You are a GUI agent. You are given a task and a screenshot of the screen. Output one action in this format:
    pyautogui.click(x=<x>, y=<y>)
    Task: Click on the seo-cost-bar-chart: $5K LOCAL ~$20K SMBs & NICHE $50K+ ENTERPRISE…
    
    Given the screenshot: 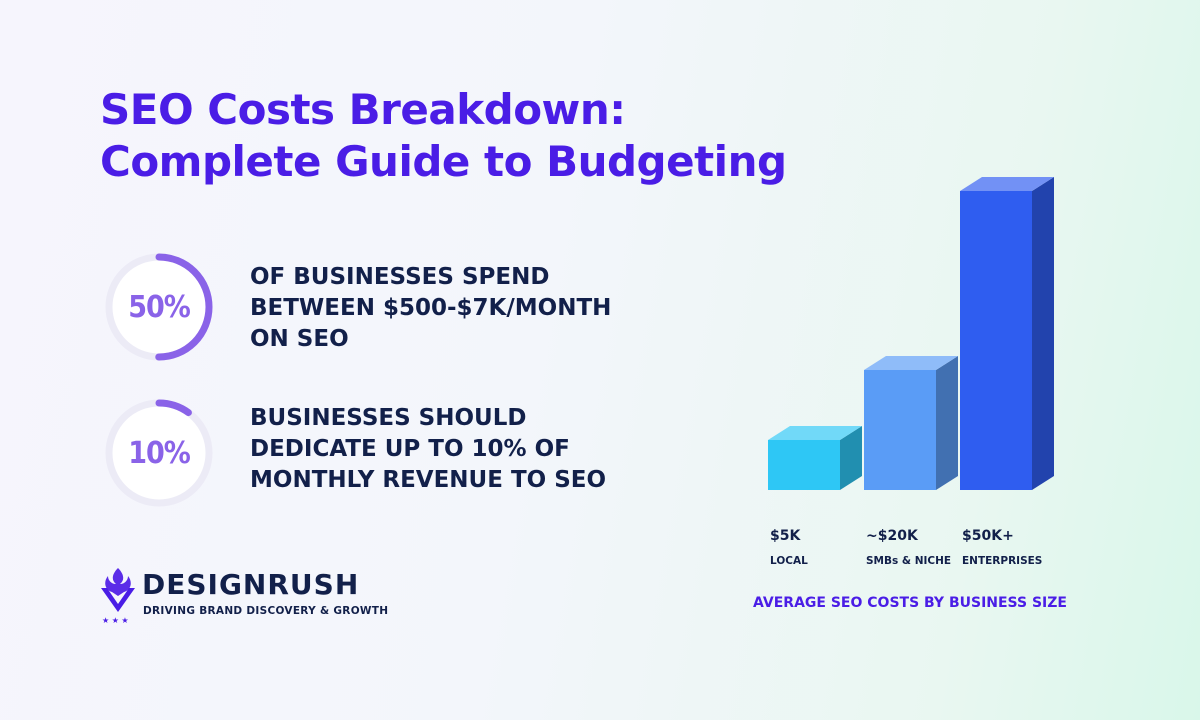 What is the action you would take?
    pyautogui.click(x=911, y=372)
    